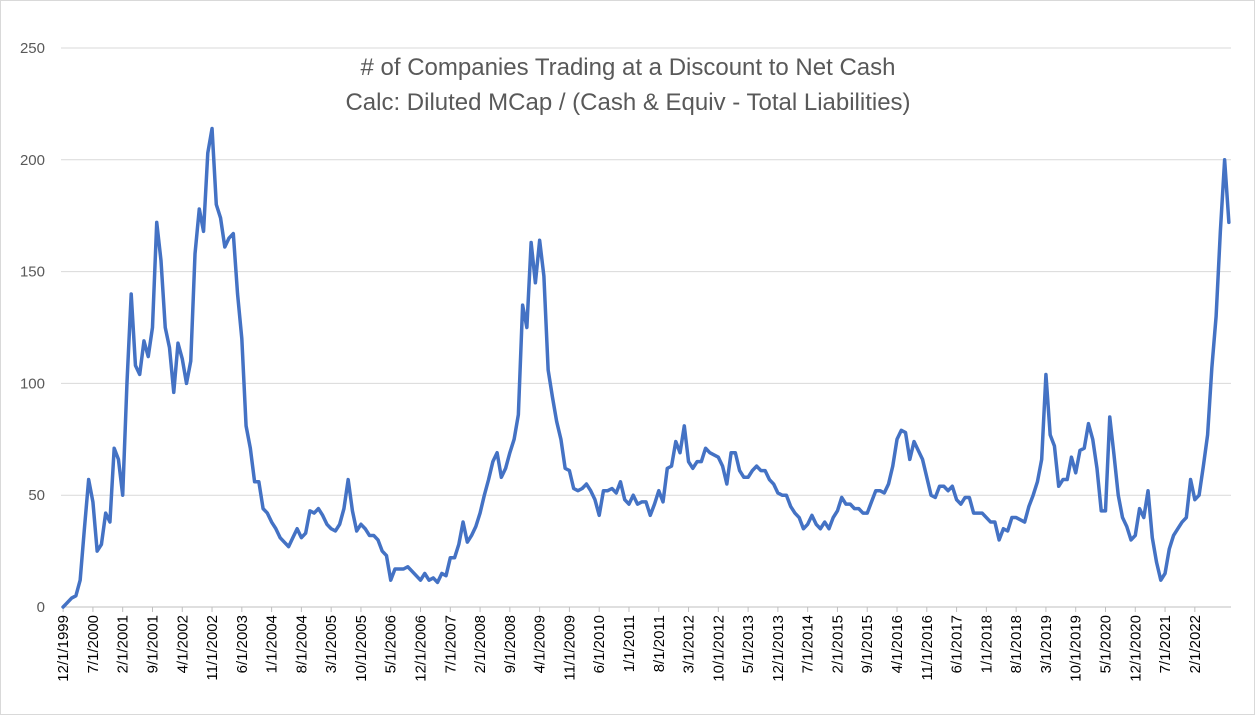 The height and width of the screenshot is (716, 1255). What do you see at coordinates (599, 644) in the screenshot?
I see `x-tick-label: 6/1/2010` at bounding box center [599, 644].